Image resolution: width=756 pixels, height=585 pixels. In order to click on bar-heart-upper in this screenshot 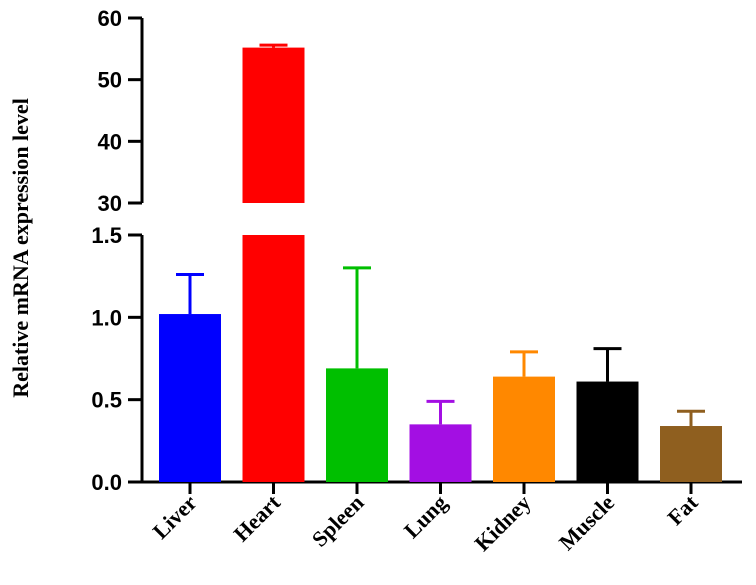, I will do `click(273, 125)`.